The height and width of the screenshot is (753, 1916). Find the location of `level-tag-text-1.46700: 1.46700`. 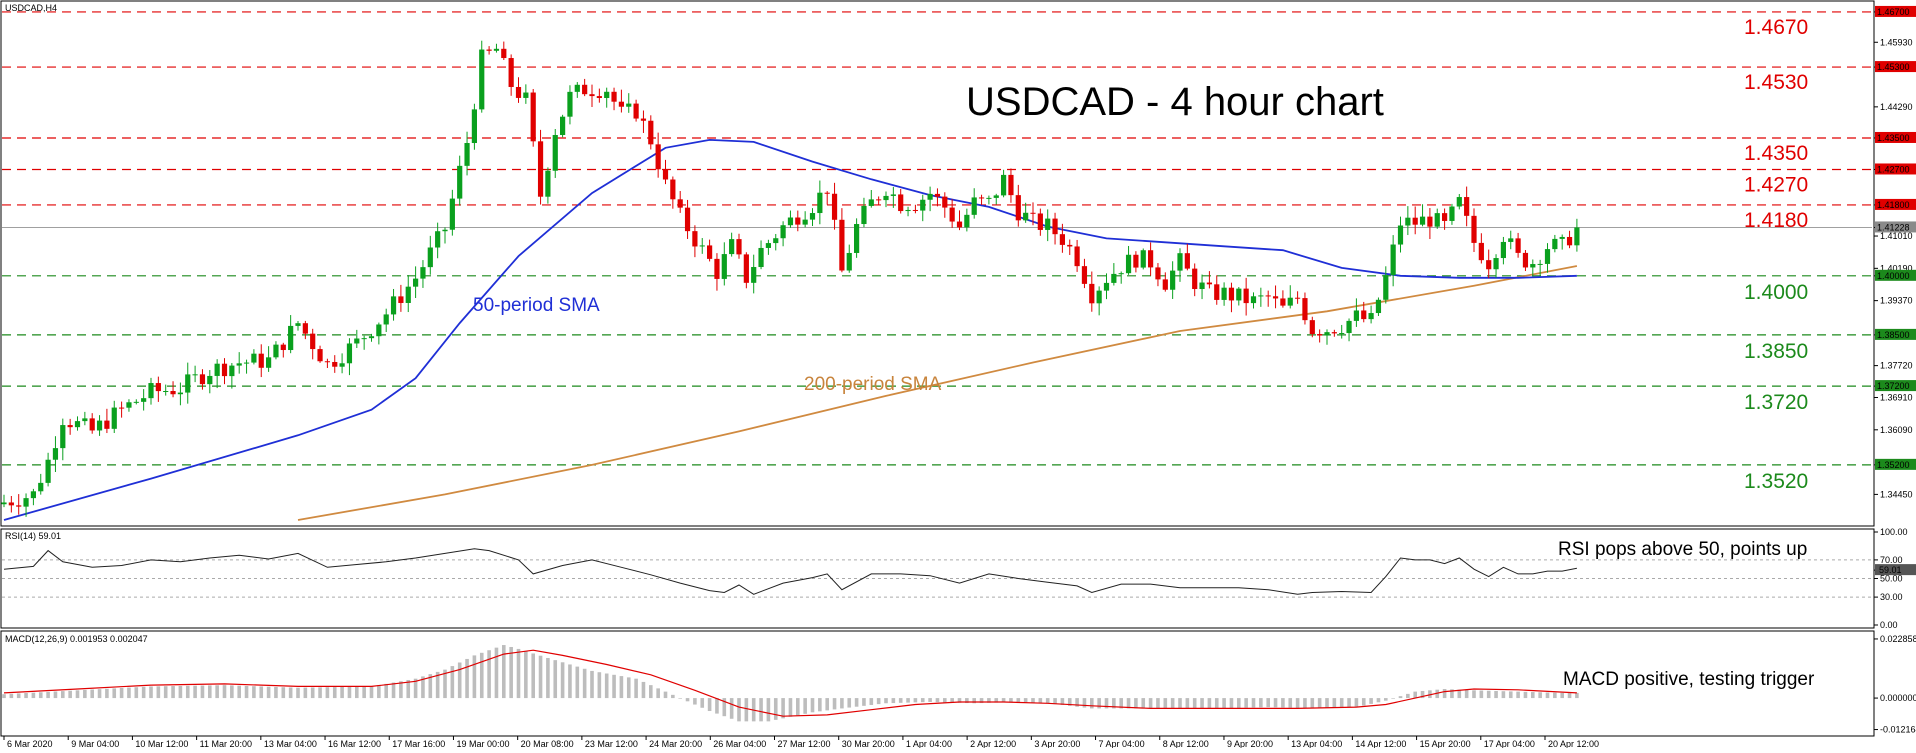

level-tag-text-1.46700: 1.46700 is located at coordinates (1893, 12).